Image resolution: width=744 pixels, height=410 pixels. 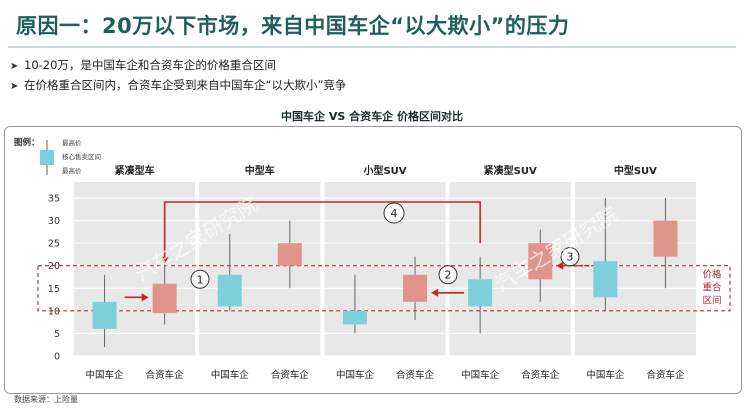 What do you see at coordinates (322, 229) in the screenshot?
I see `annotation-bracket` at bounding box center [322, 229].